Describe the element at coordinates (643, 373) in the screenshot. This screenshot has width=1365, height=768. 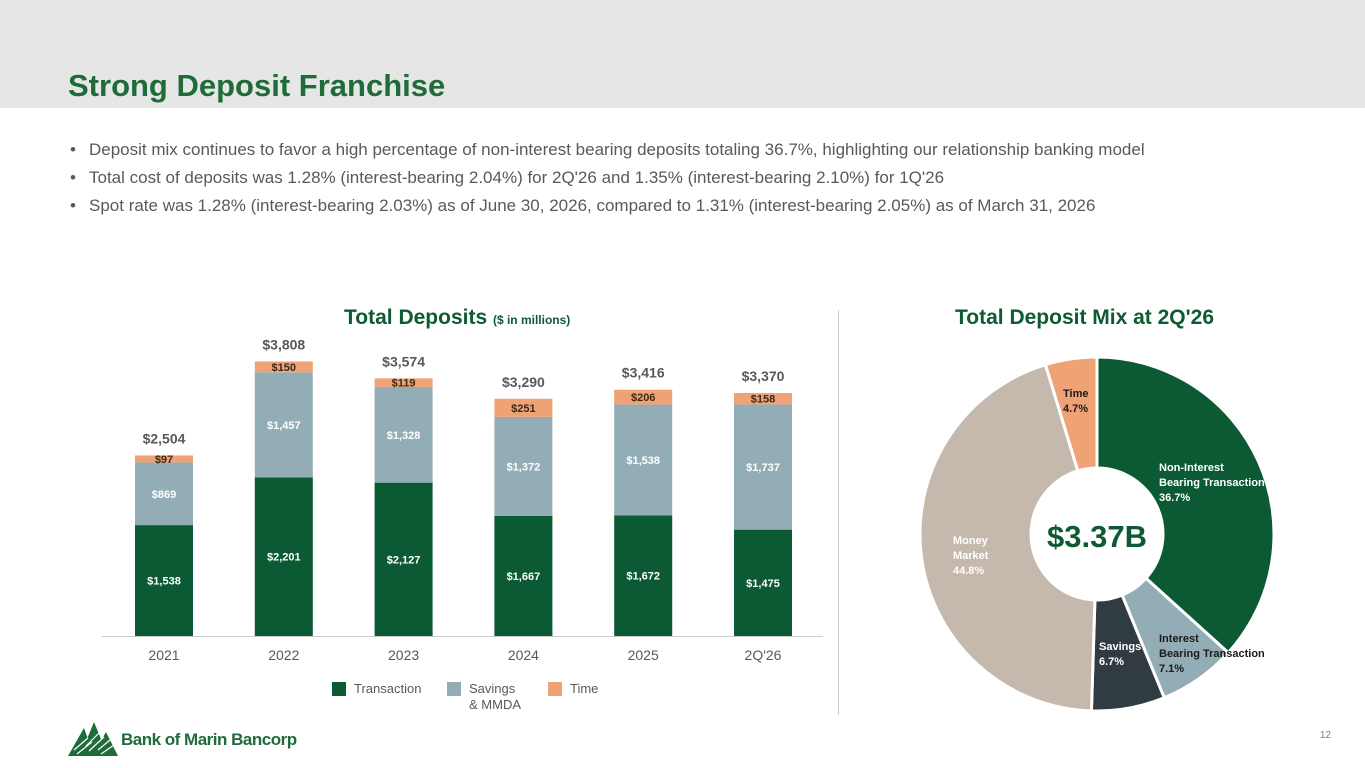
I see `bar-total-label: $3,416` at that location.